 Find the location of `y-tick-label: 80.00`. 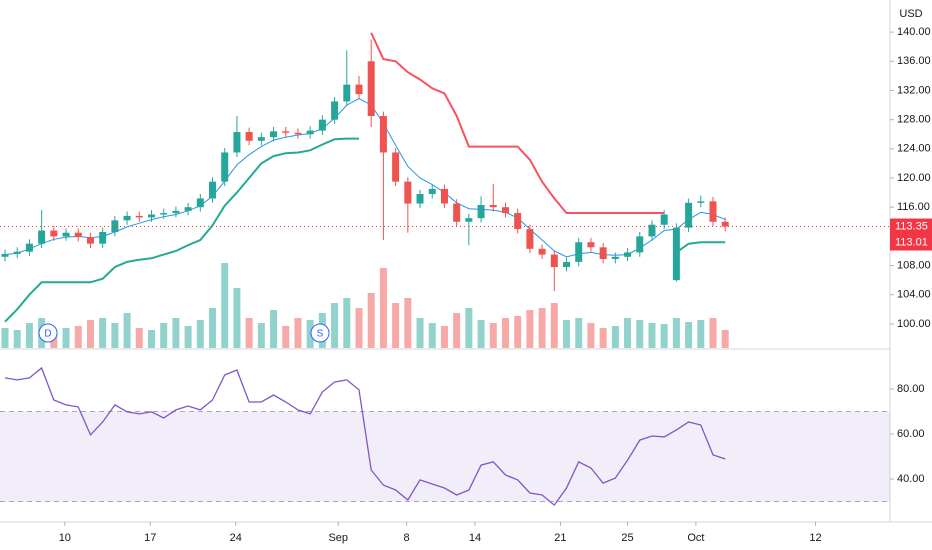

y-tick-label: 80.00 is located at coordinates (911, 389).